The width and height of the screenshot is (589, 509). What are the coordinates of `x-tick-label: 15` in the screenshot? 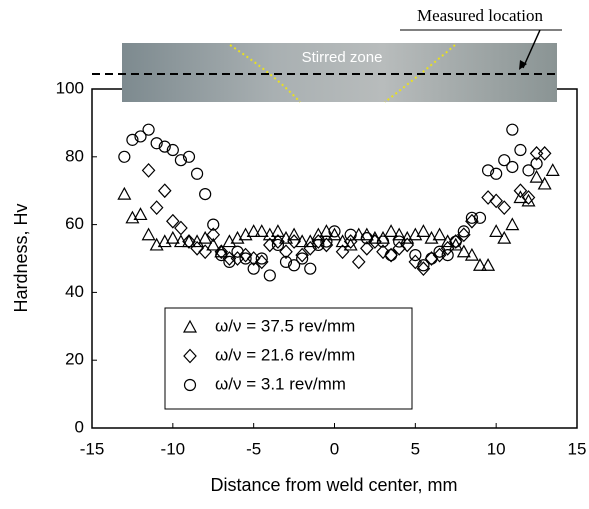 It's located at (577, 448).